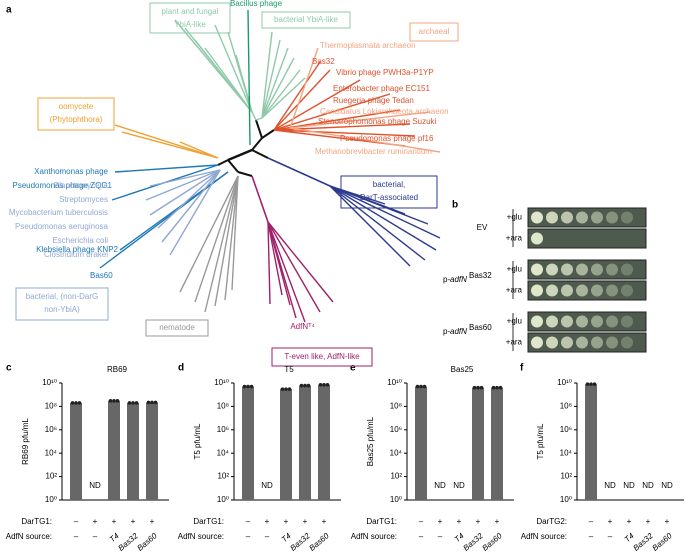 Image resolution: width=685 pixels, height=555 pixels. What do you see at coordinates (77, 249) in the screenshot?
I see `leaf-label: Klebsiella phage KNP2` at bounding box center [77, 249].